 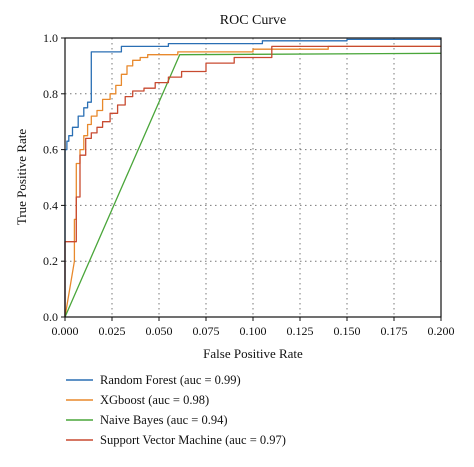 What do you see at coordinates (50, 317) in the screenshot?
I see `y-tick-label: 0.0` at bounding box center [50, 317].